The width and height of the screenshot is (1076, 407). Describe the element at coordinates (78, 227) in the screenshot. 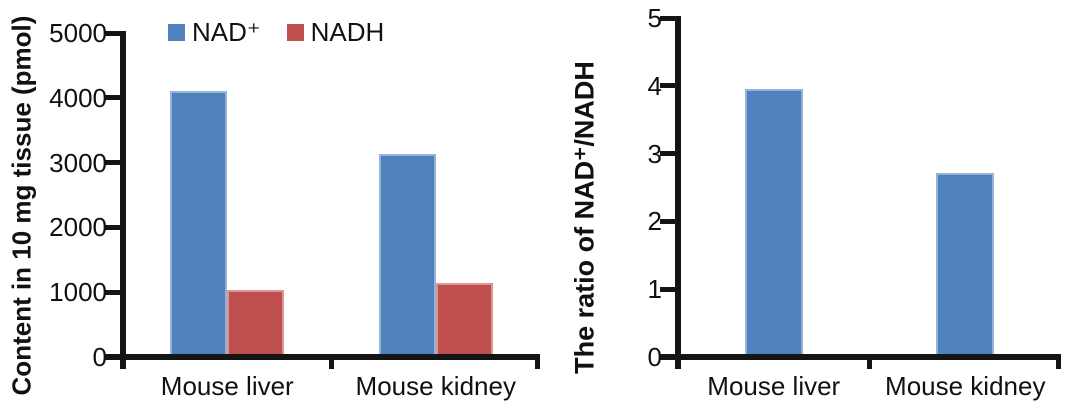

I see `y-tick-label: 2000` at that location.